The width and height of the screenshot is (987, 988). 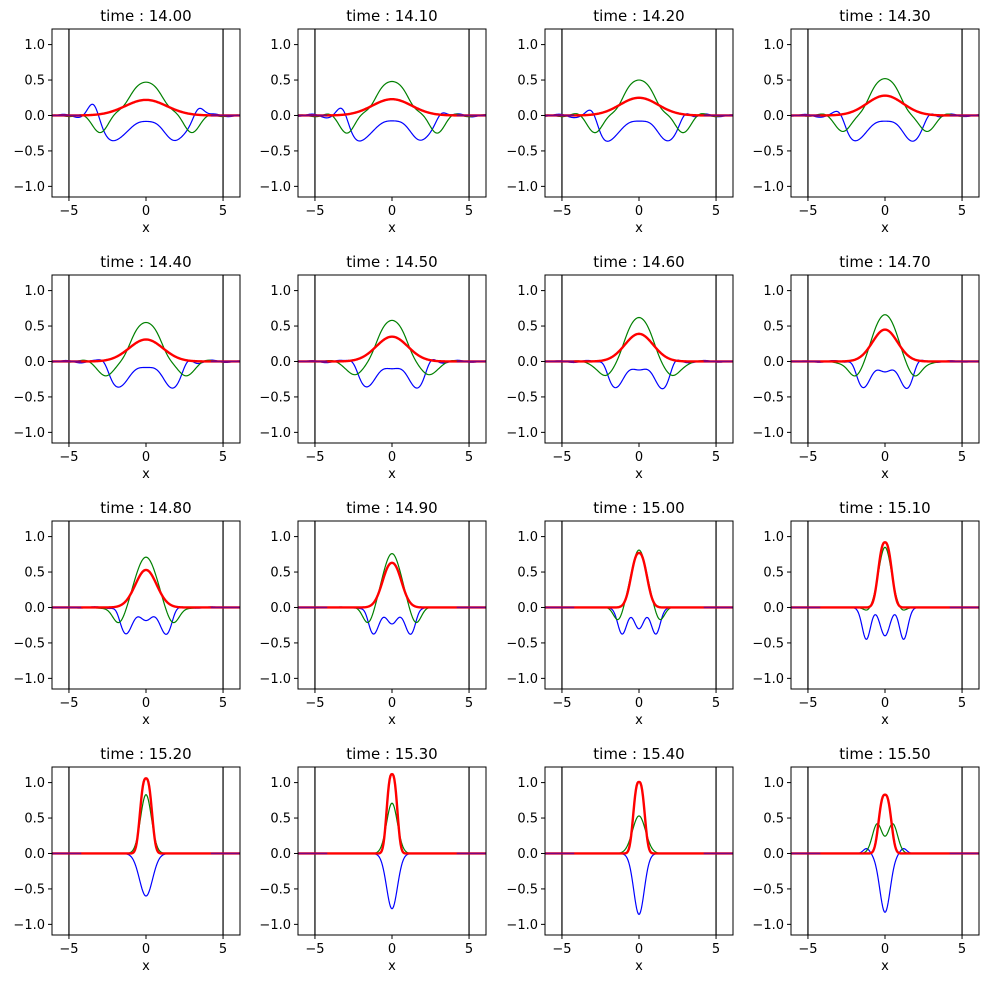 I want to click on subplot-title: time : 14.40, so click(x=145, y=262).